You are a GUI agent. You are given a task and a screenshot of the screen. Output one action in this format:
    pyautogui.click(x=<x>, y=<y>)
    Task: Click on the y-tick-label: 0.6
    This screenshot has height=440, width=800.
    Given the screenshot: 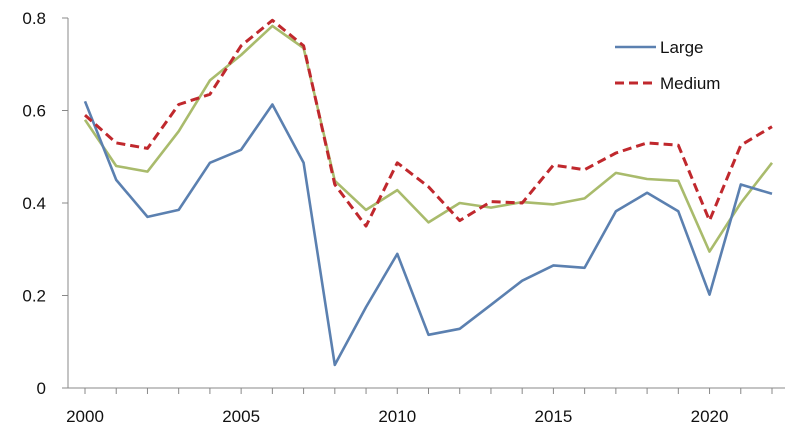 What is the action you would take?
    pyautogui.click(x=34, y=111)
    